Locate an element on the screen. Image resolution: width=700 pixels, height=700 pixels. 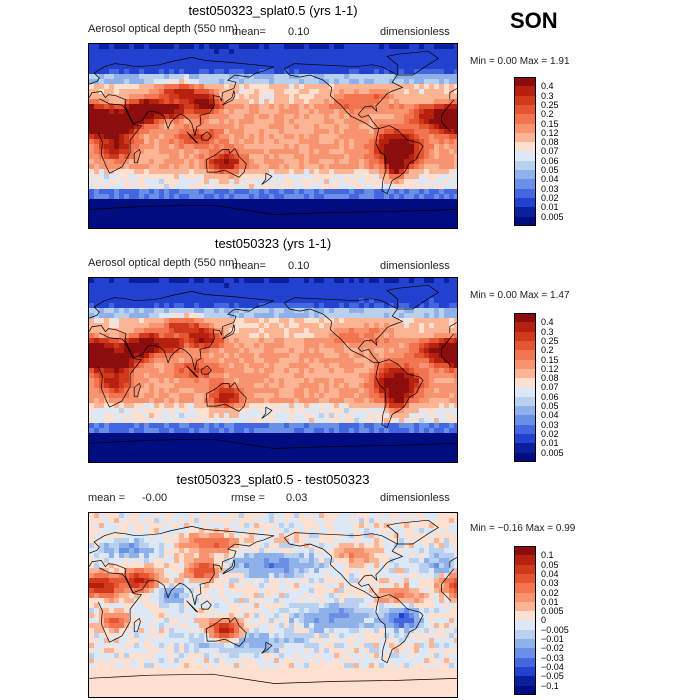
panel-1-range: Min = 0.00 Max = 1.91 is located at coordinates (520, 61).